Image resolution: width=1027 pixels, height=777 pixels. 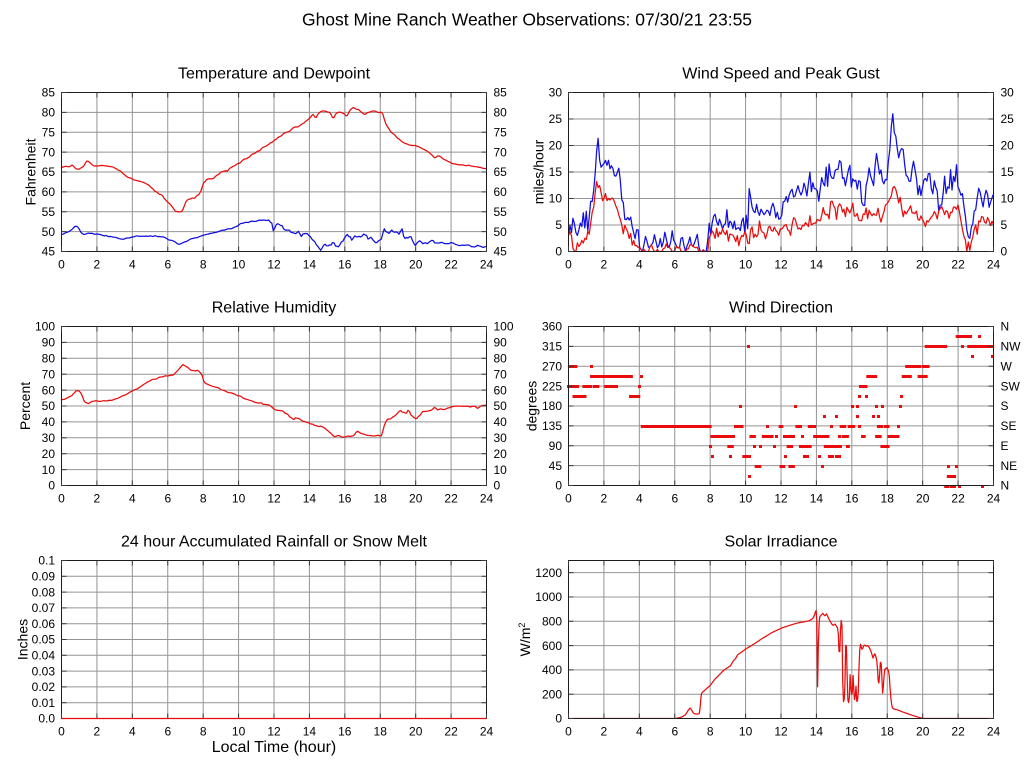 I want to click on svg-text: NE, so click(x=1009, y=466).